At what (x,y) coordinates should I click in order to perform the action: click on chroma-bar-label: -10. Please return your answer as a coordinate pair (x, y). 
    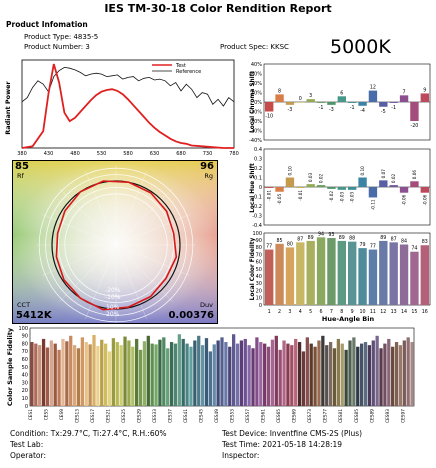
    Looking at the image, I should click on (269, 117).